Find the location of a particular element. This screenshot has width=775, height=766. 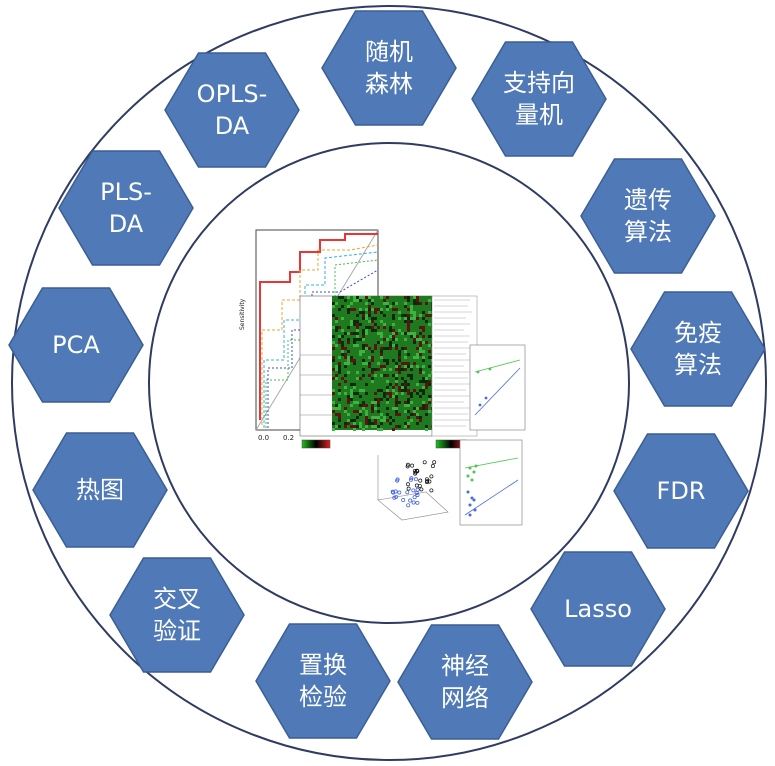

hex-node-pca: PCA is located at coordinates (76, 345).